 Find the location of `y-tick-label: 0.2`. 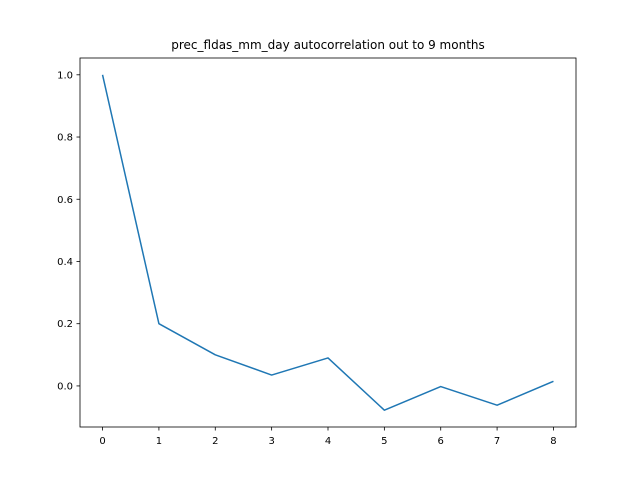

y-tick-label: 0.2 is located at coordinates (65, 324).